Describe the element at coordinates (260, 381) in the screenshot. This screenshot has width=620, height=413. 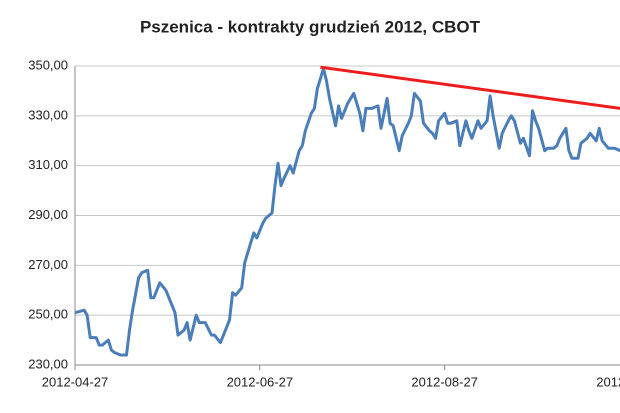
I see `x-tick-label: 2012-06-27` at that location.